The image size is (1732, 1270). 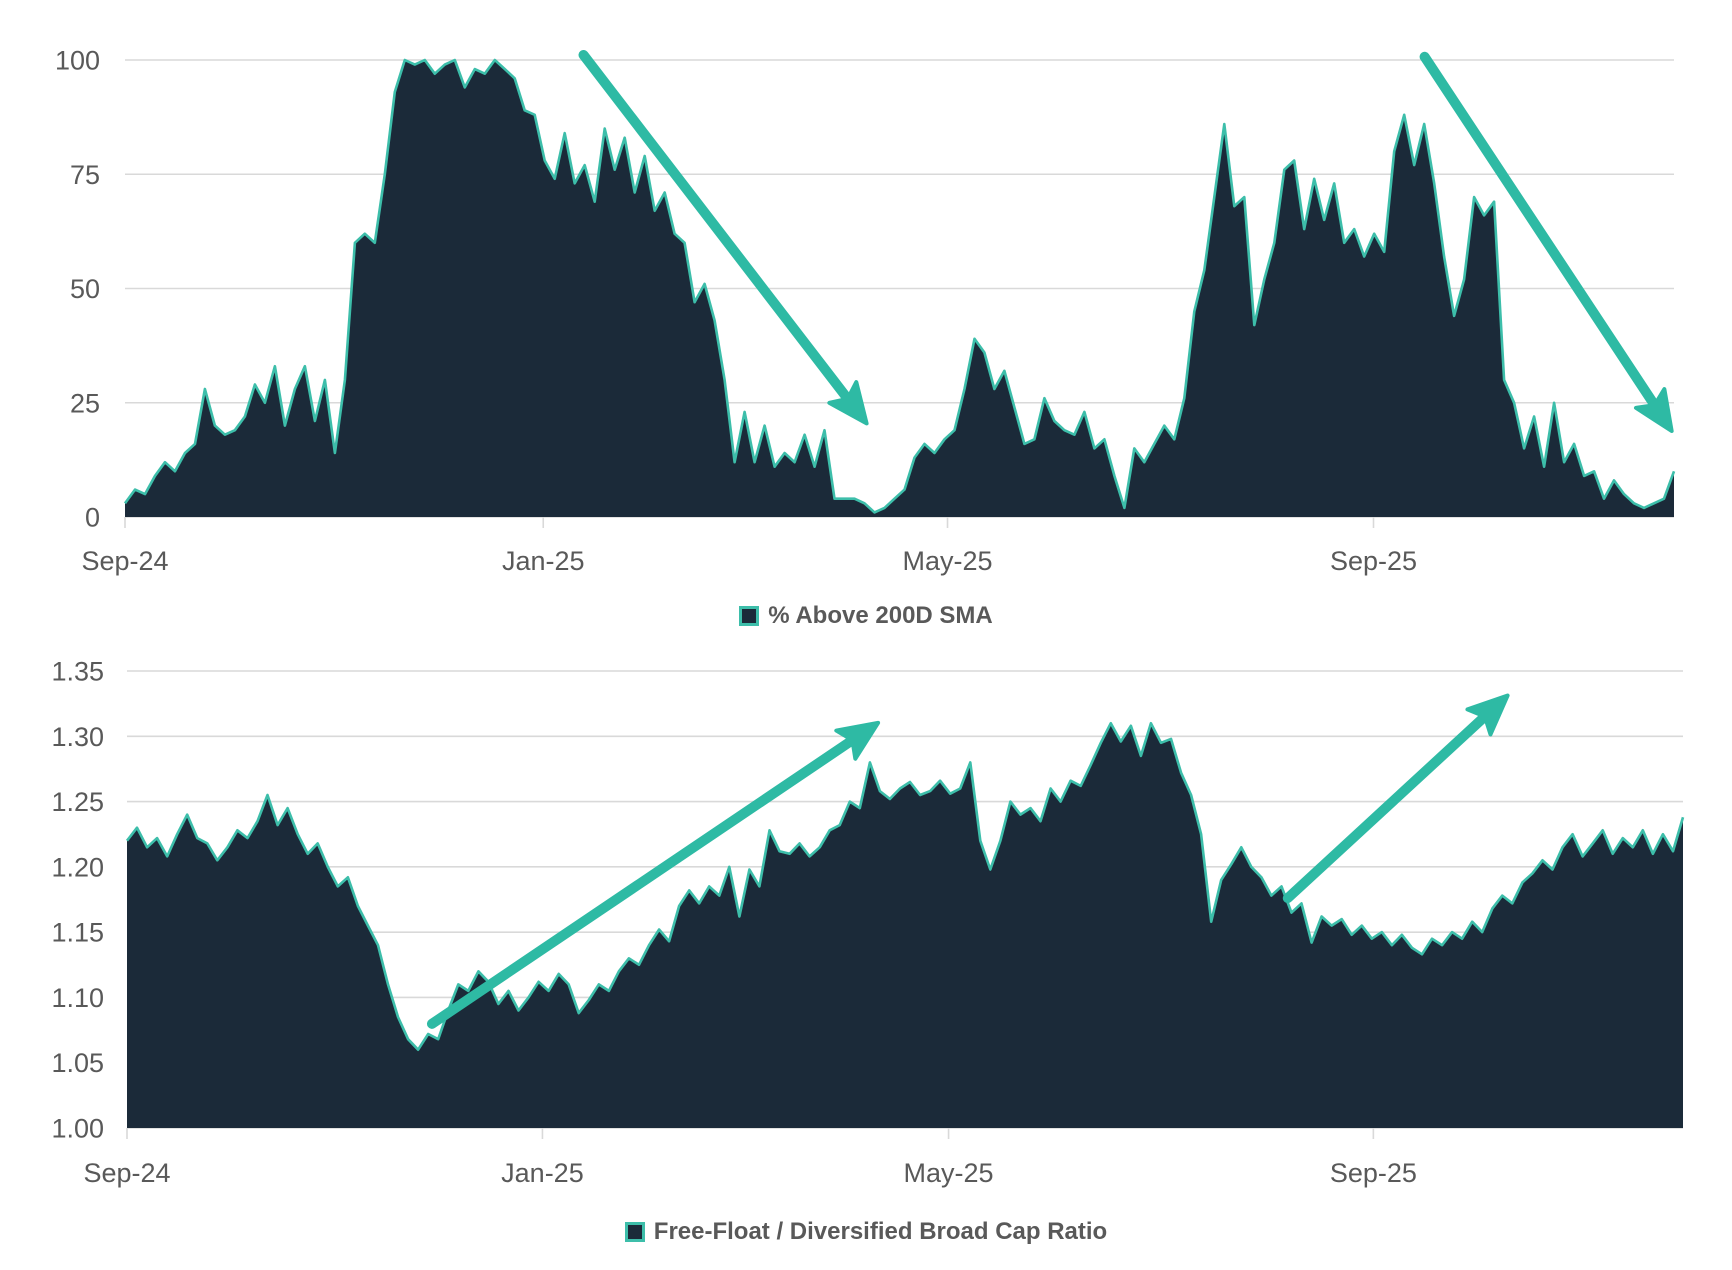 I want to click on y-axis-tick-label: 50, so click(x=85, y=289).